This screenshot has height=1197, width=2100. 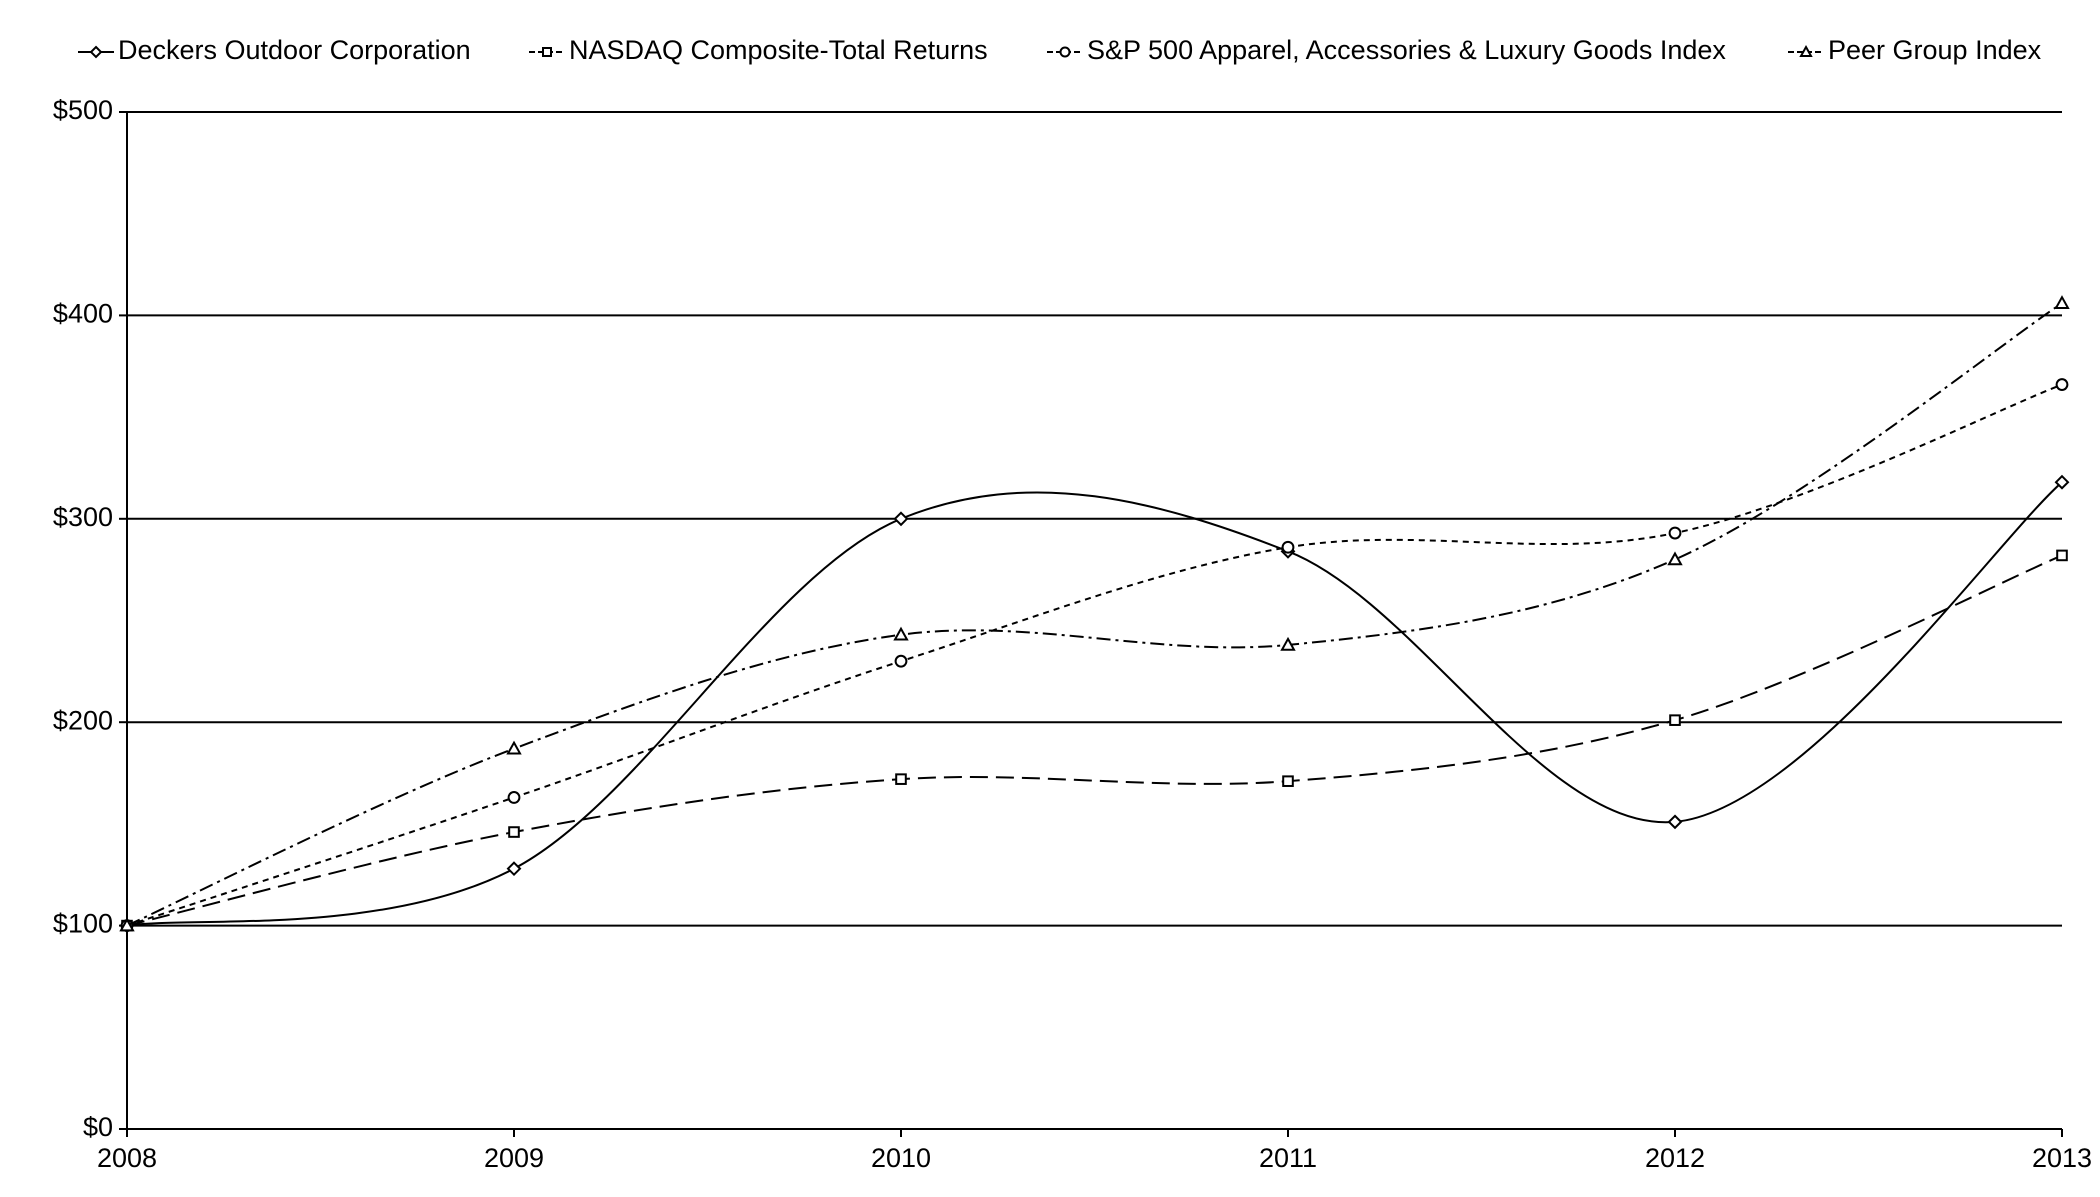 I want to click on y-tick-label: $100, so click(x=83, y=924).